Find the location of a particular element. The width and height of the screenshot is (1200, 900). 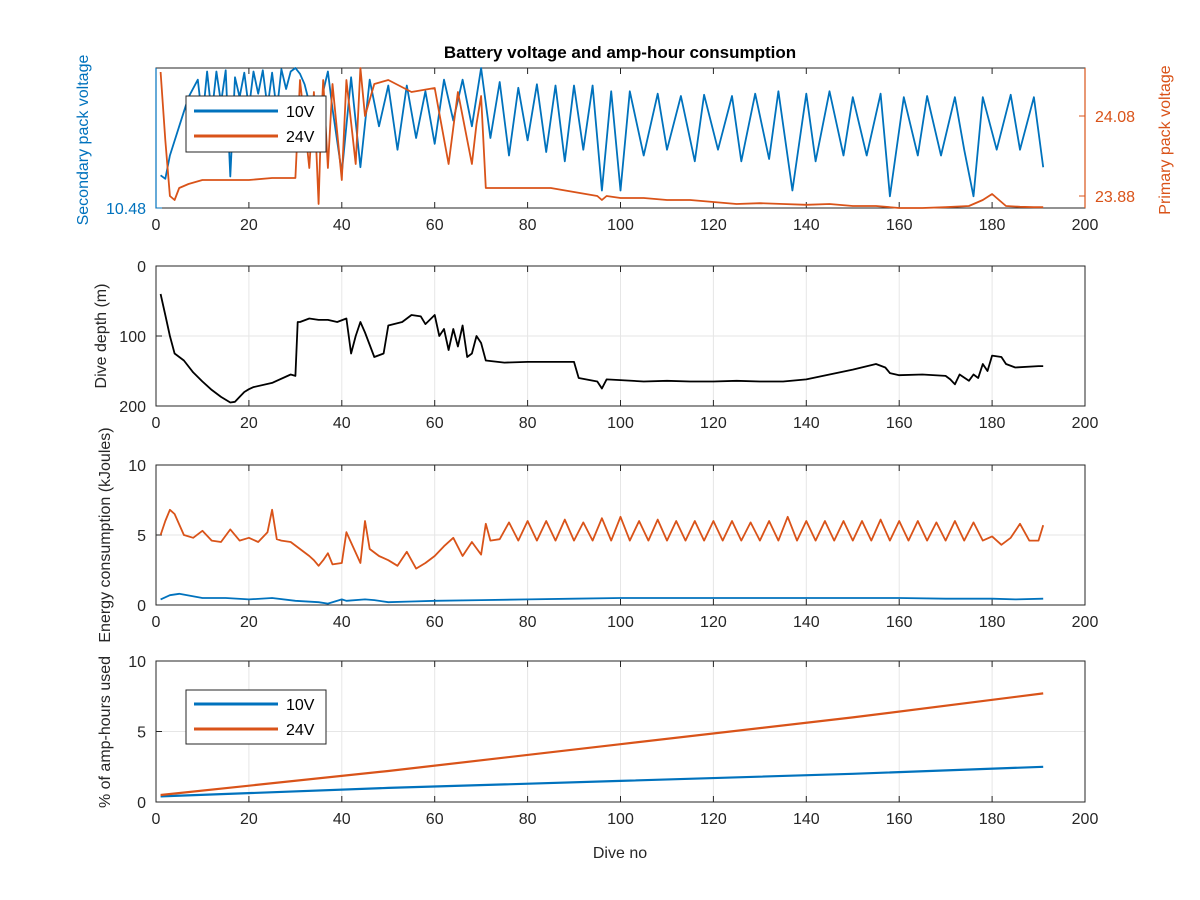

amphours-legend-10v-label: 10V is located at coordinates (300, 705).